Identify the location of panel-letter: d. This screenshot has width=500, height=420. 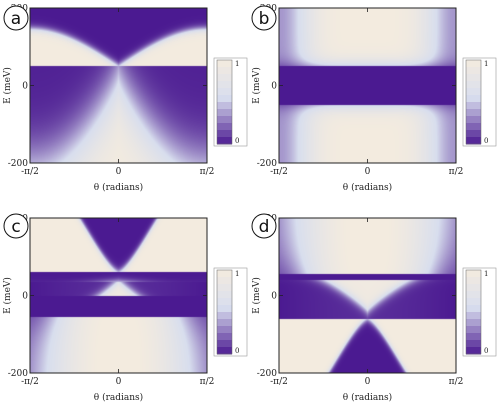
(264, 227).